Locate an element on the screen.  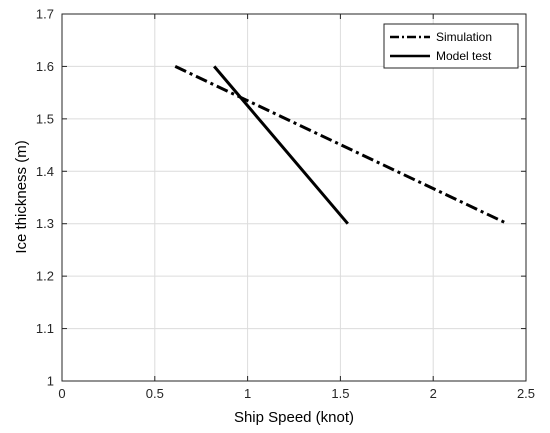
y-tick-label: 1.1 is located at coordinates (45, 328).